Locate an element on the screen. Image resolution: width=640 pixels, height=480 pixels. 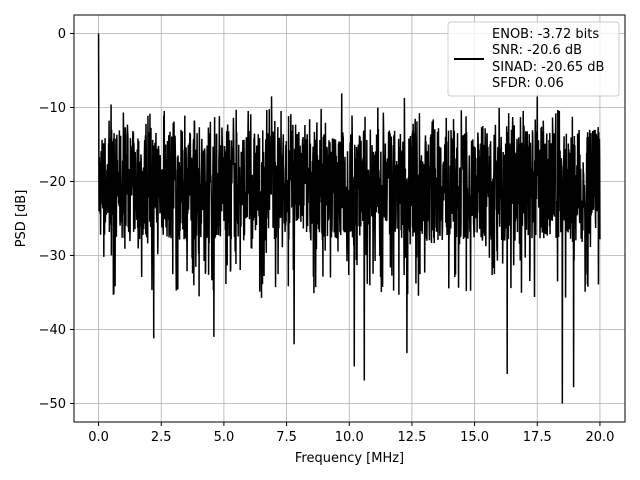
y-tick-label: 0 is located at coordinates (62, 34).